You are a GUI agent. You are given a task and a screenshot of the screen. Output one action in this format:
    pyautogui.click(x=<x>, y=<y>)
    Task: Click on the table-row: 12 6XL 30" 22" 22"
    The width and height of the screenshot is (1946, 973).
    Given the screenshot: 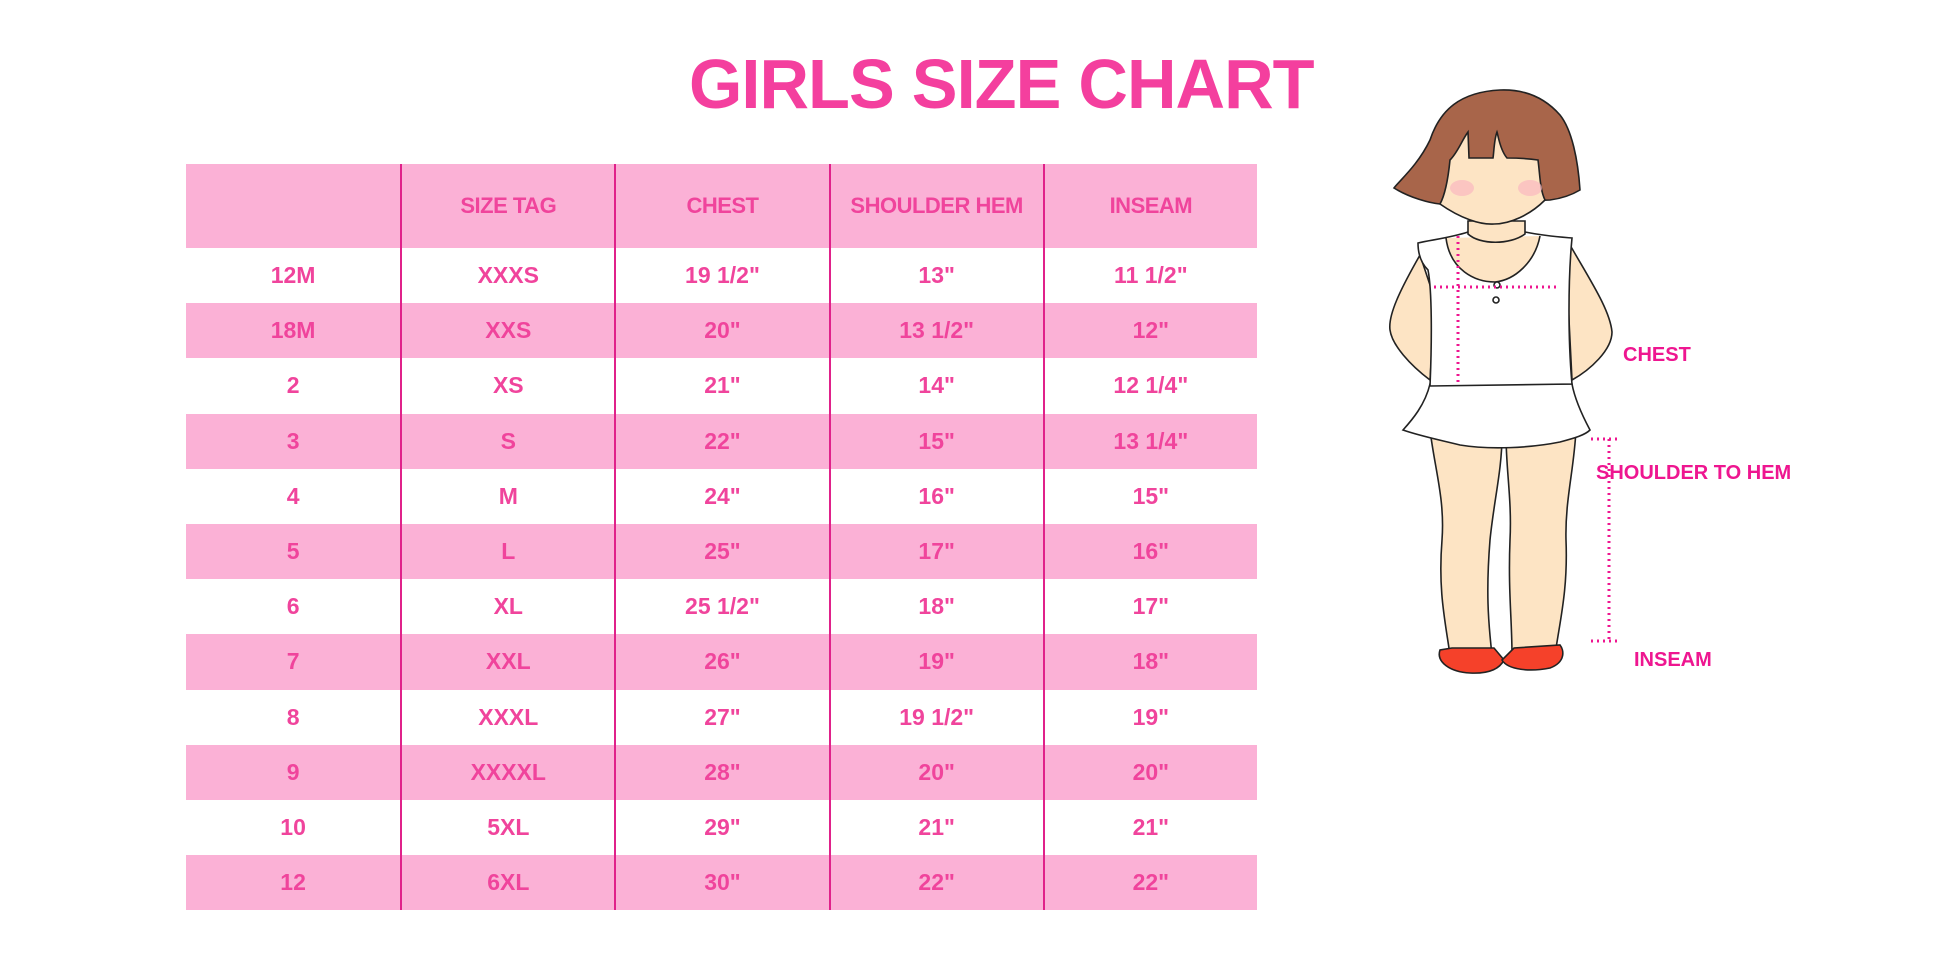 What is the action you would take?
    pyautogui.click(x=721, y=883)
    